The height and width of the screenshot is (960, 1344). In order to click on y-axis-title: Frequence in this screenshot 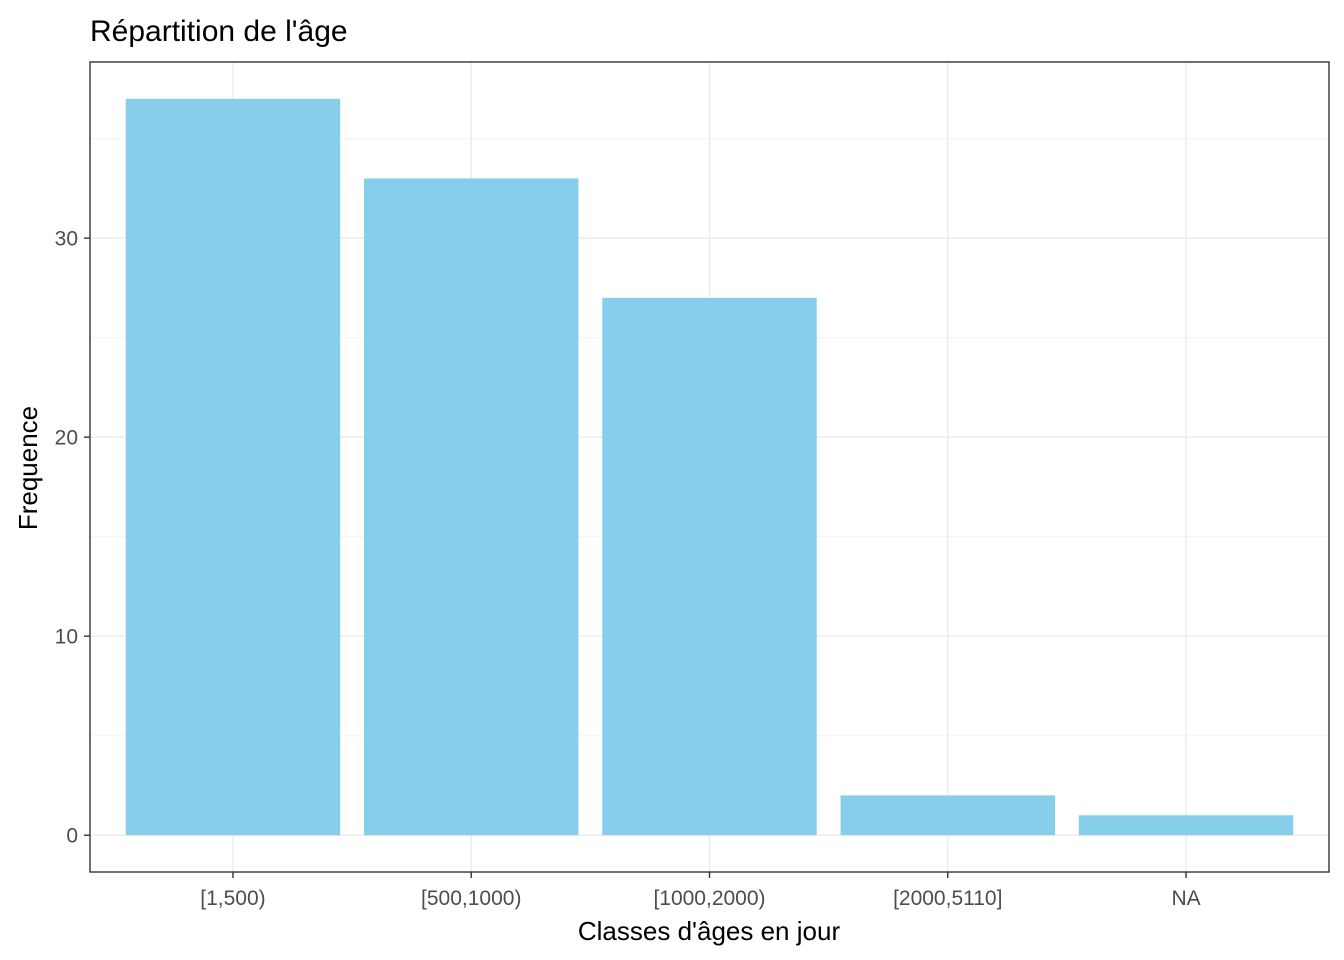, I will do `click(28, 468)`.